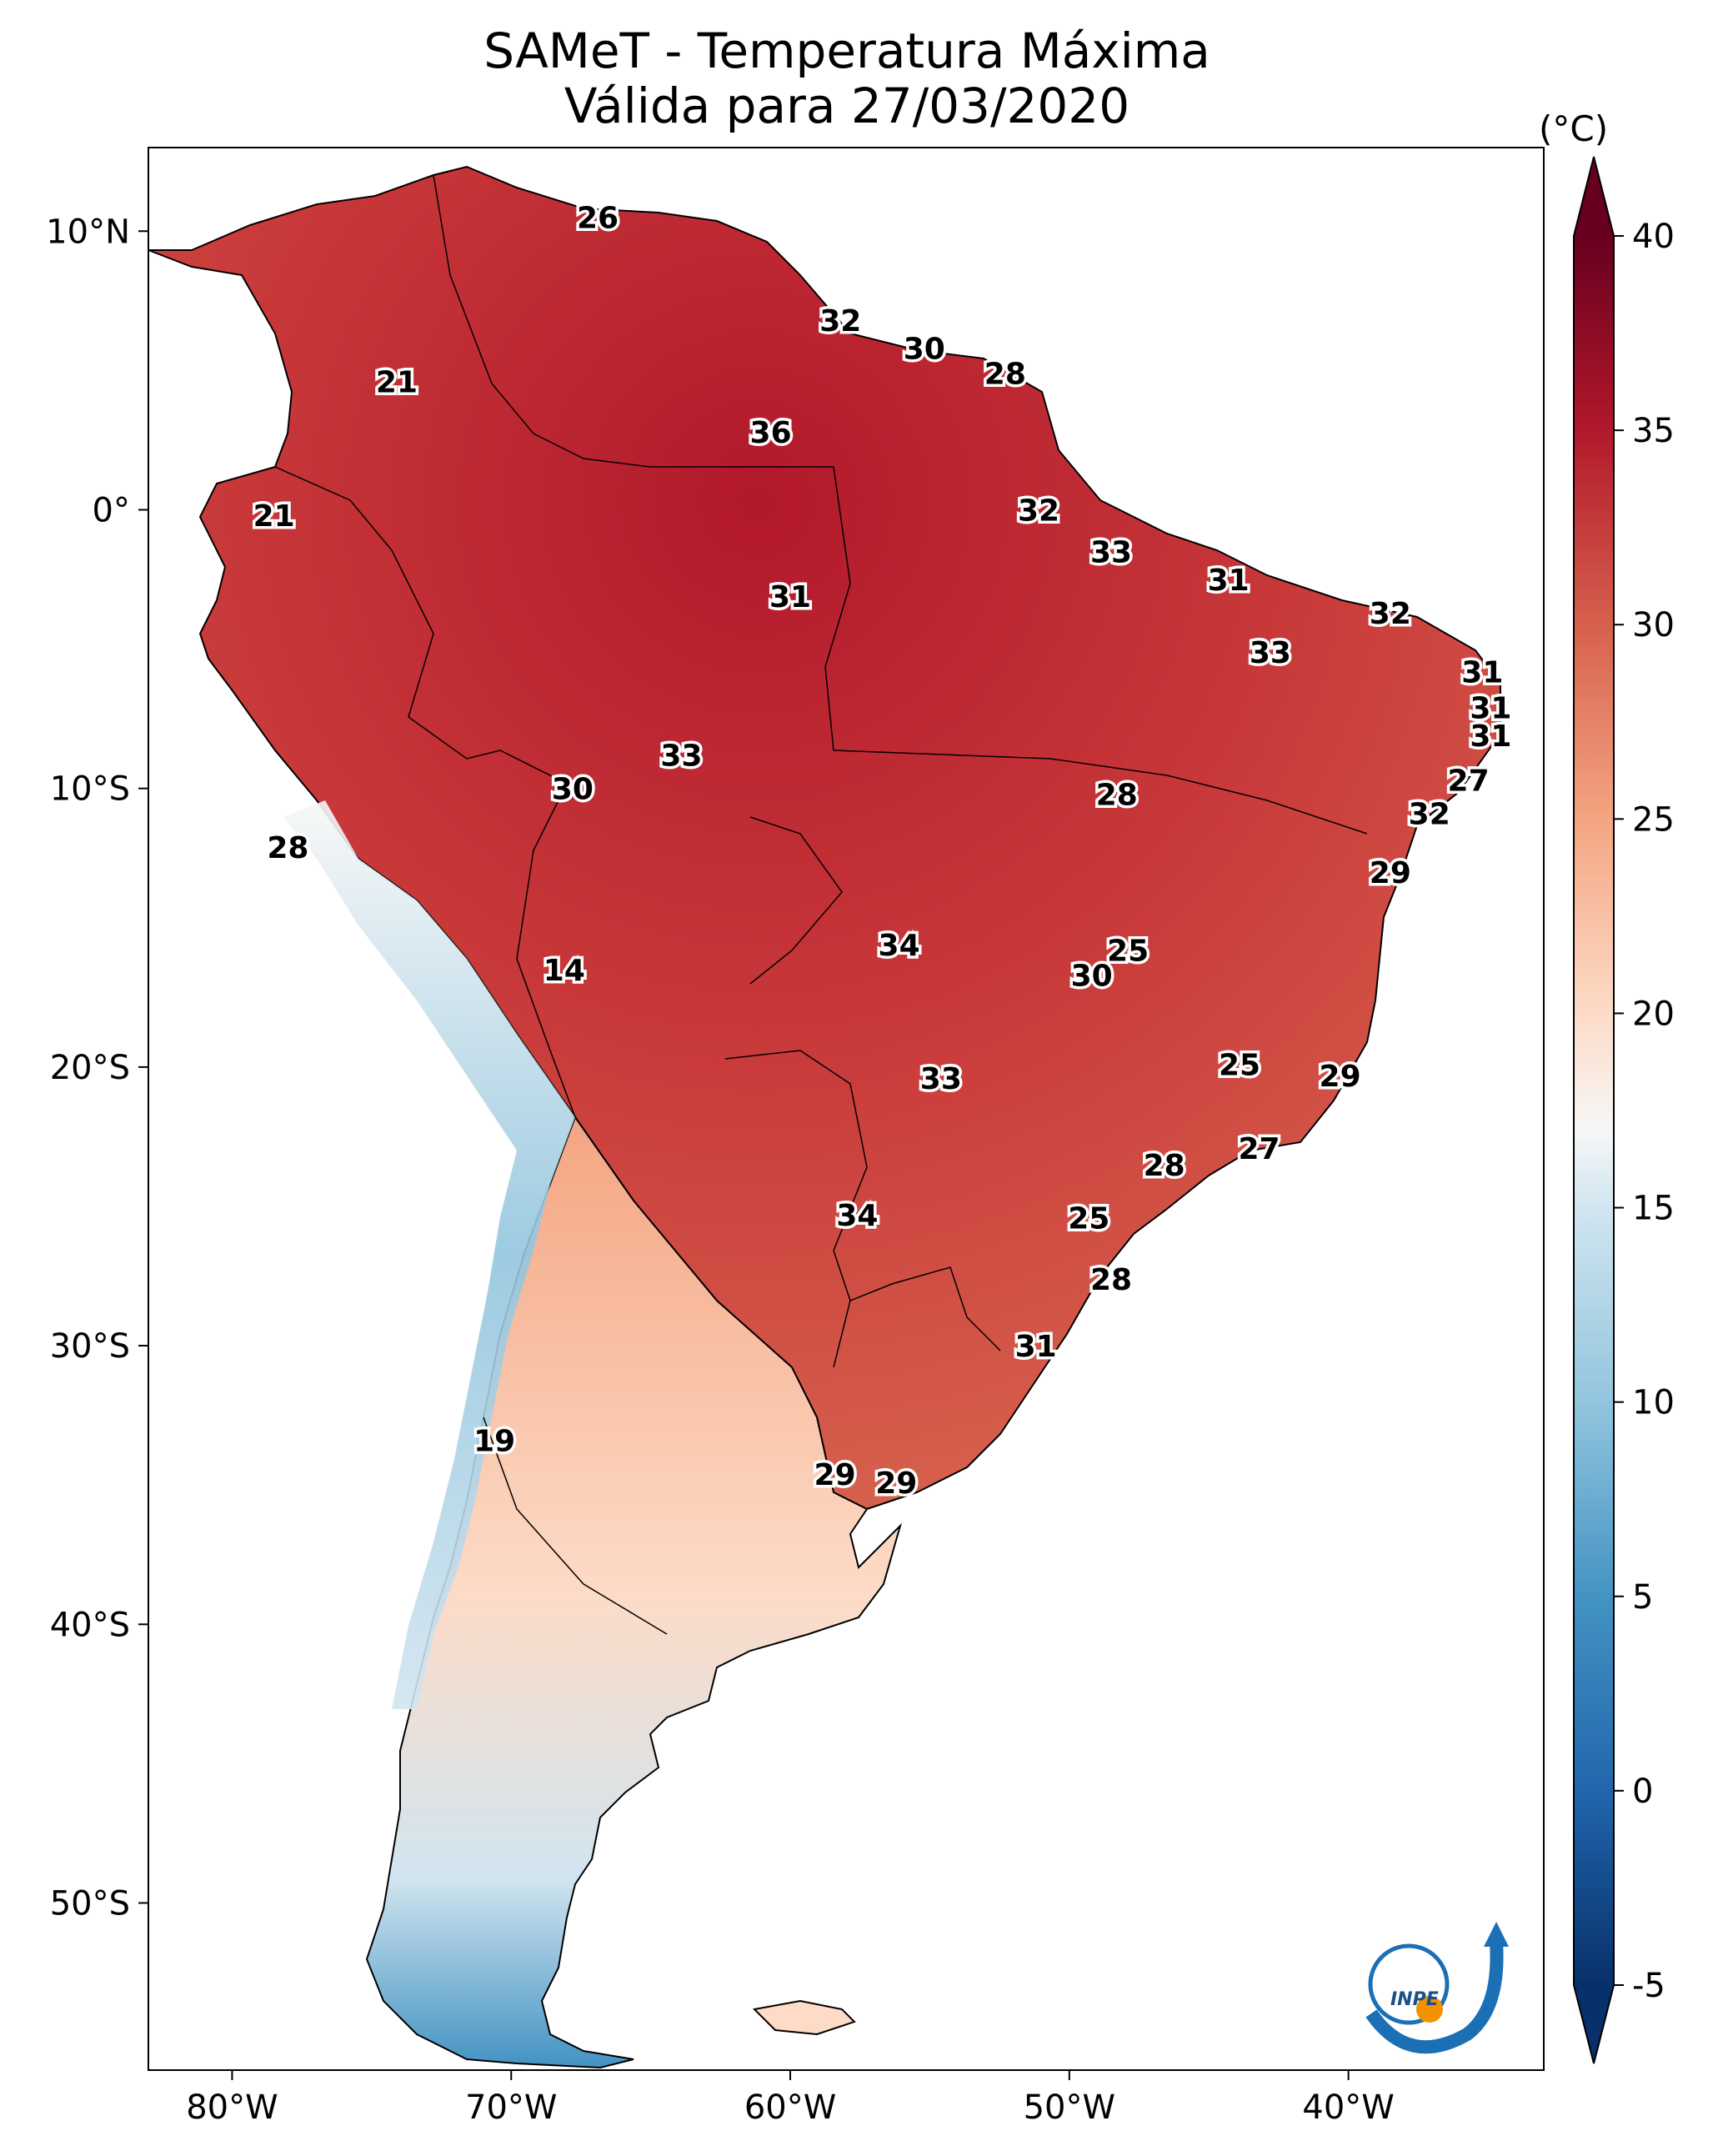 The image size is (1723, 2156). I want to click on y-tick-label: 10°N, so click(88, 232).